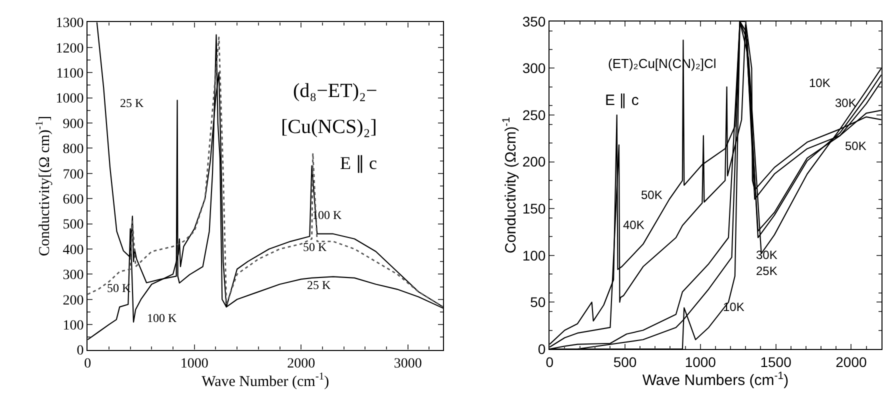 This screenshot has width=884, height=401. I want to click on y-tick-label: 150, so click(534, 208).